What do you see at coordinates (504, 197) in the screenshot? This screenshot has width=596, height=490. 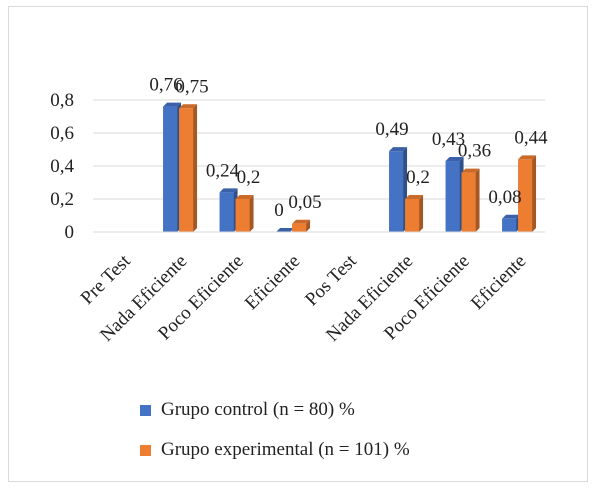 I see `data-label: 0,08` at bounding box center [504, 197].